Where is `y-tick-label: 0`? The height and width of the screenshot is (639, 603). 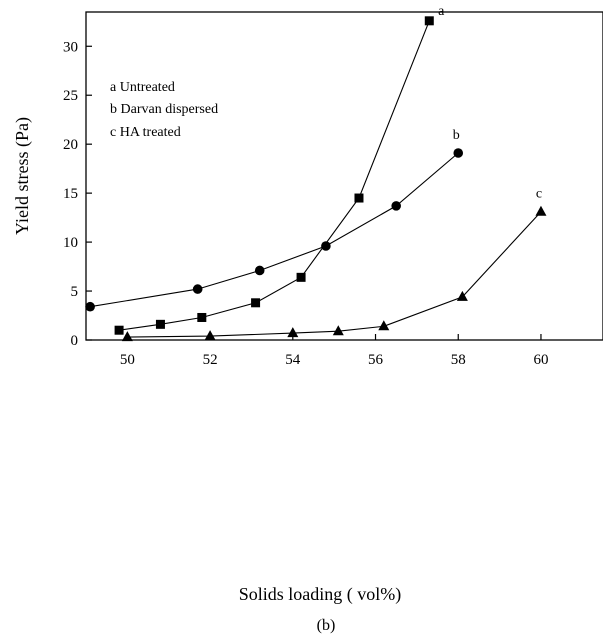
y-tick-label: 0 is located at coordinates (75, 341).